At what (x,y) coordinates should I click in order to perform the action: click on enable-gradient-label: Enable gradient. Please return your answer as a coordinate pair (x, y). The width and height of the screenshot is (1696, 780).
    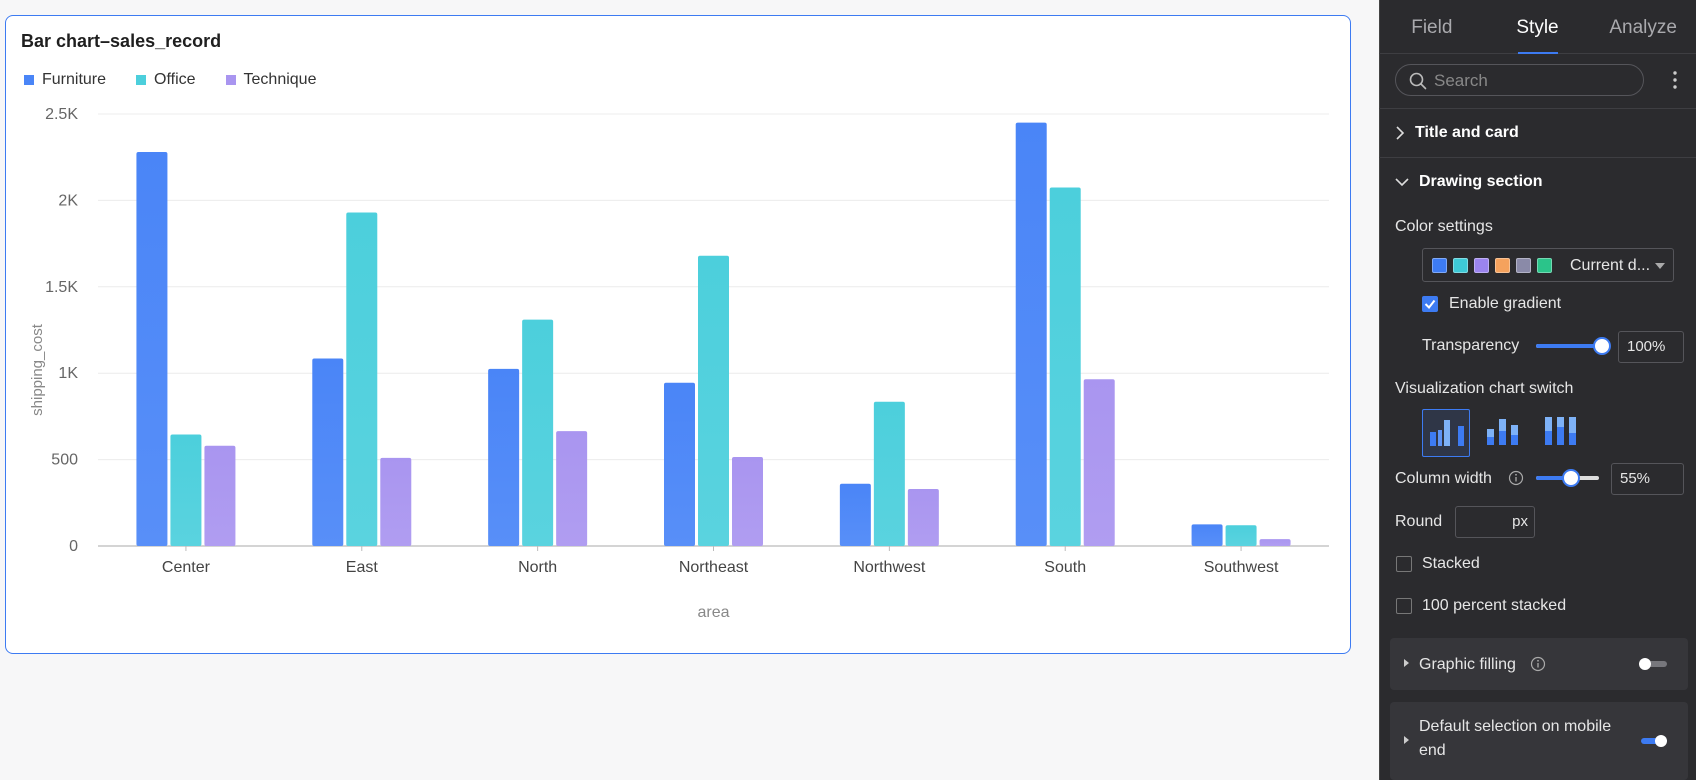
    Looking at the image, I should click on (1505, 303).